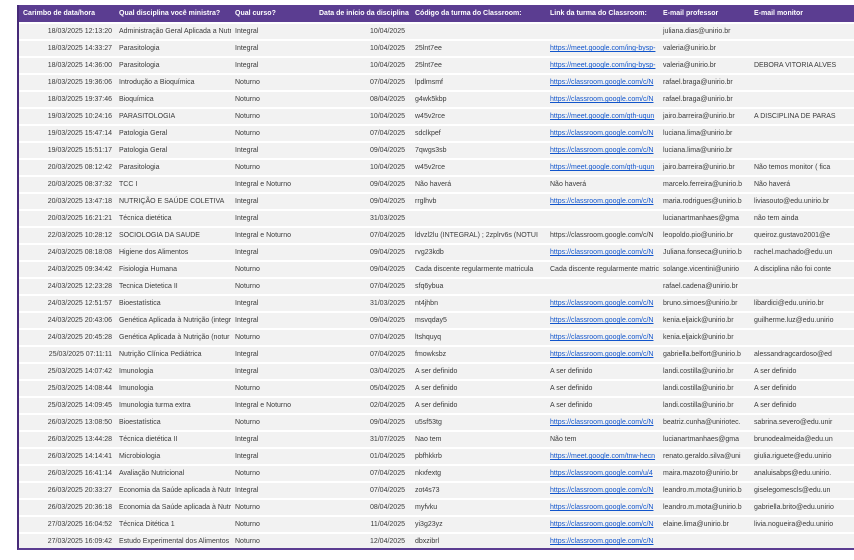 The image size is (854, 560). I want to click on cell-monitor: Não temos monitor ( fica, so click(792, 167).